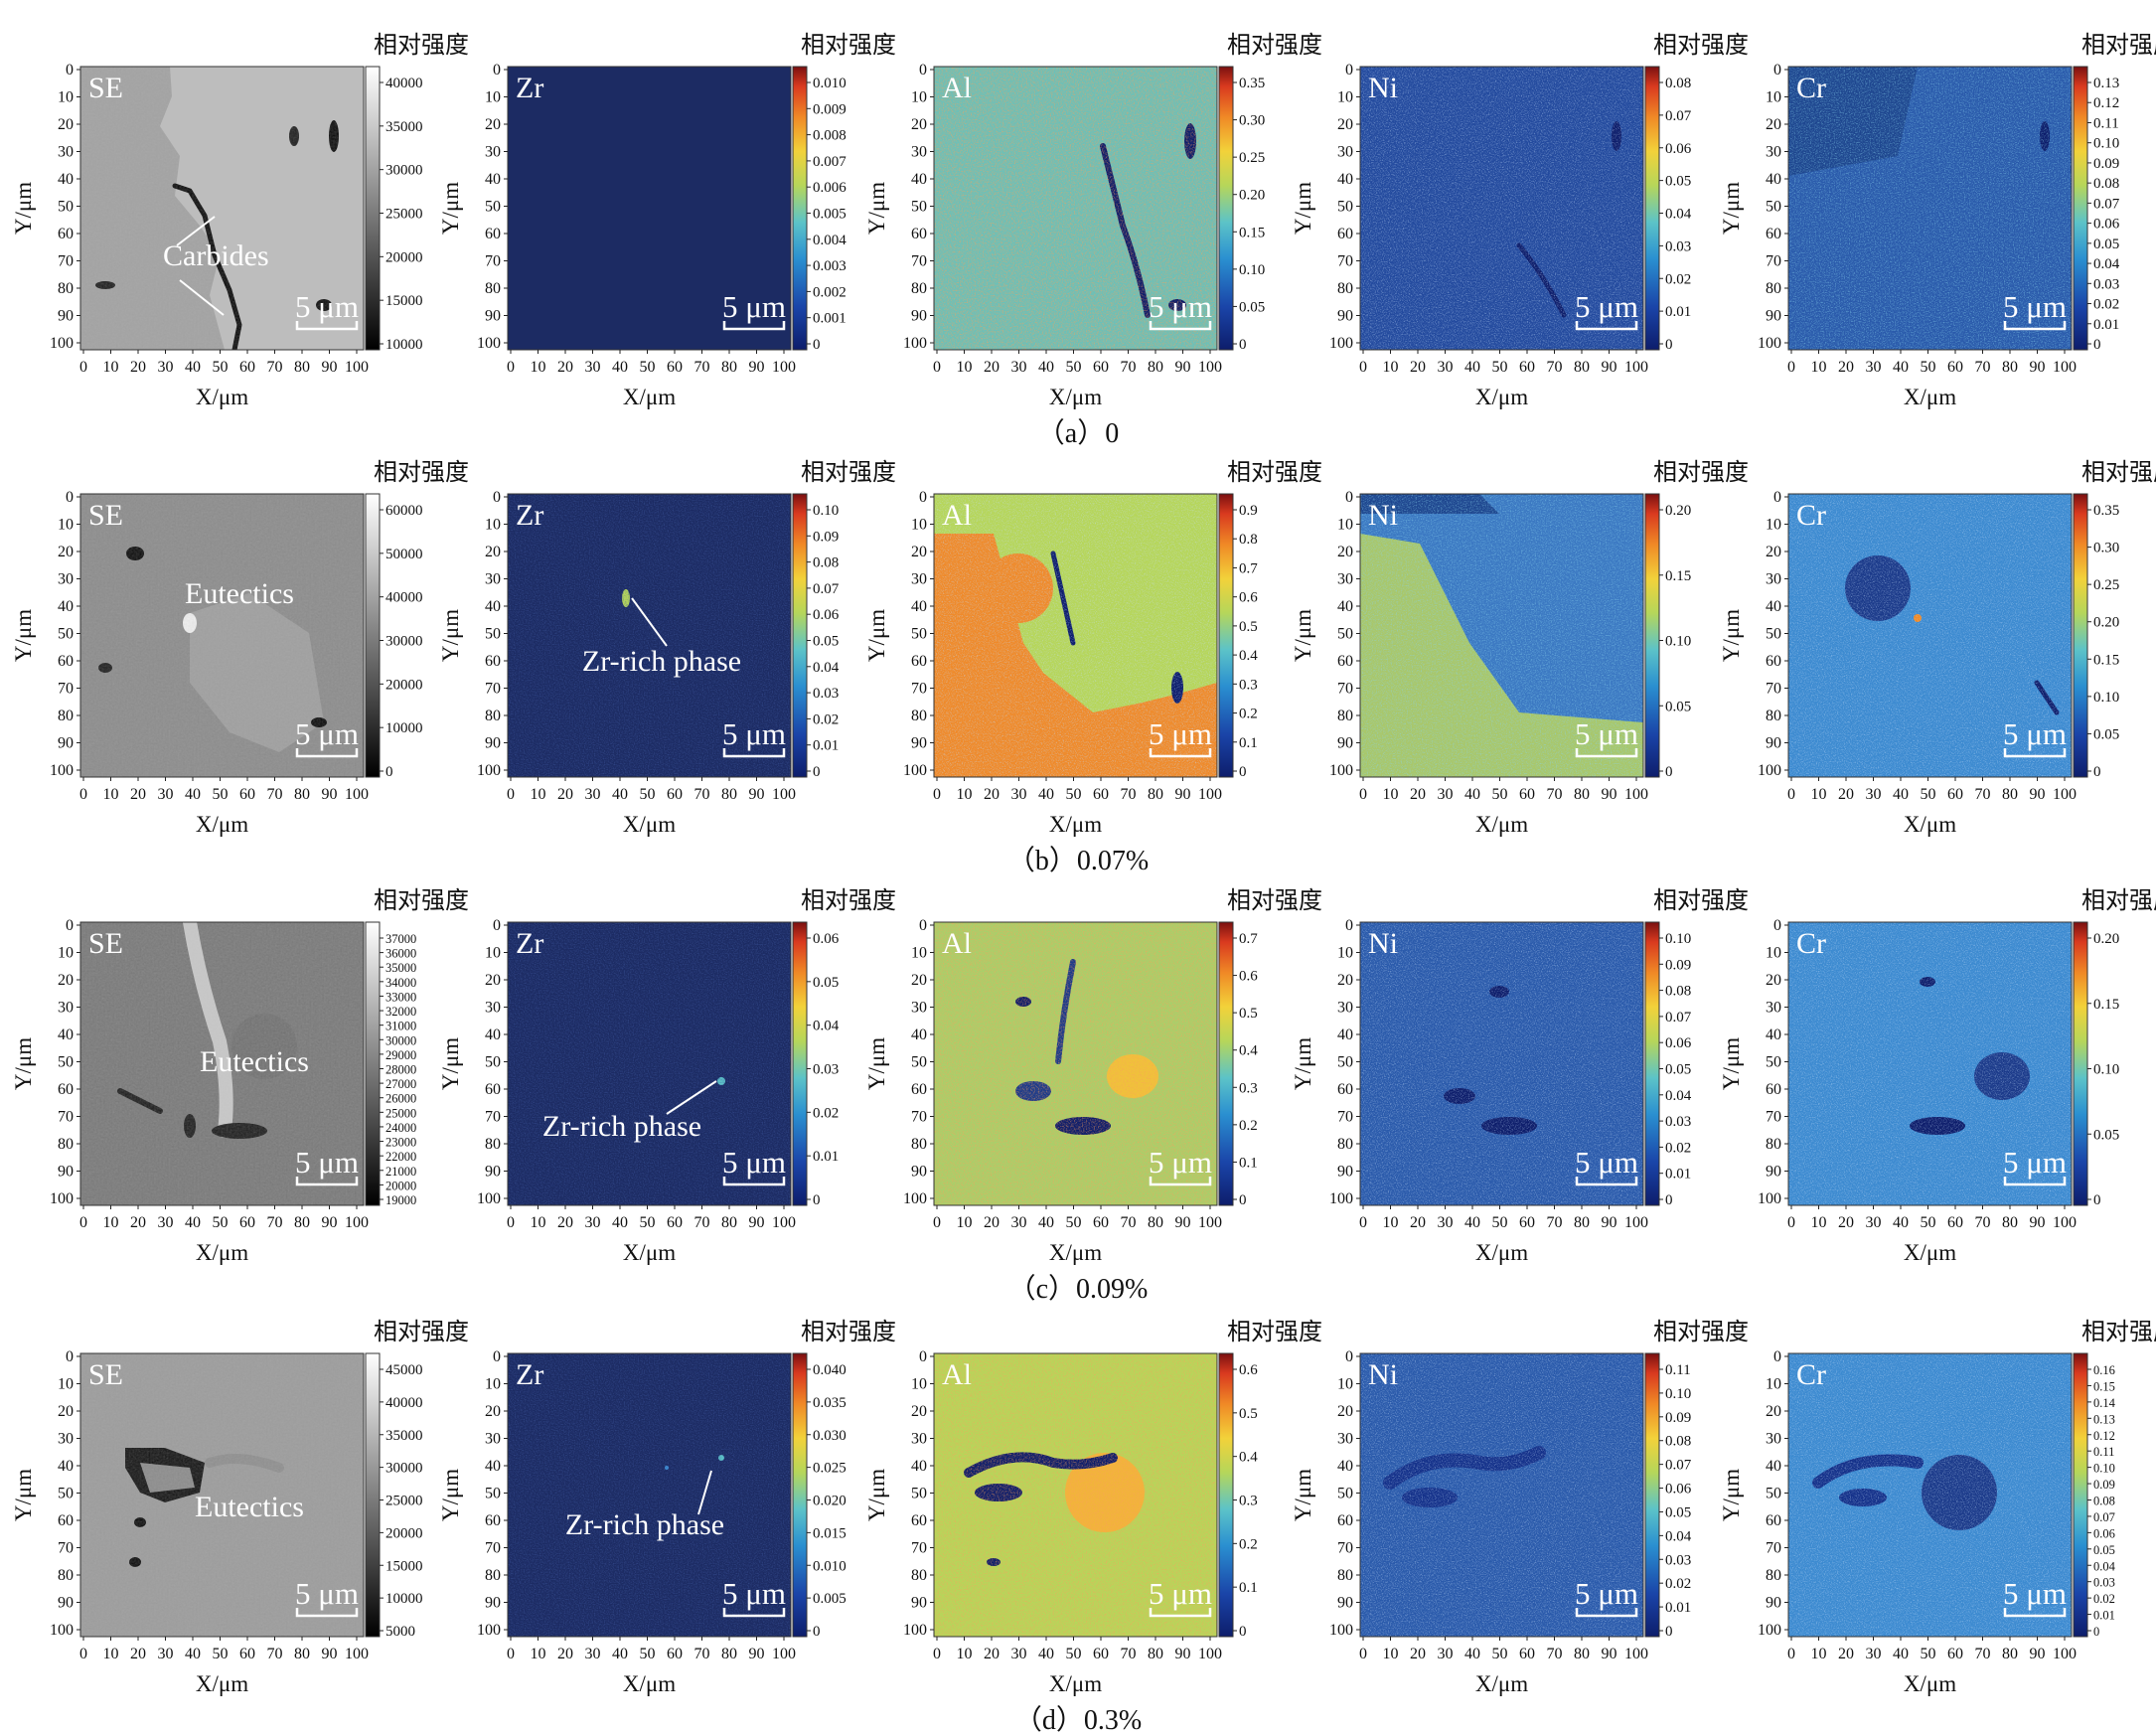  What do you see at coordinates (497, 497) in the screenshot?
I see `y-tick-label: 0` at bounding box center [497, 497].